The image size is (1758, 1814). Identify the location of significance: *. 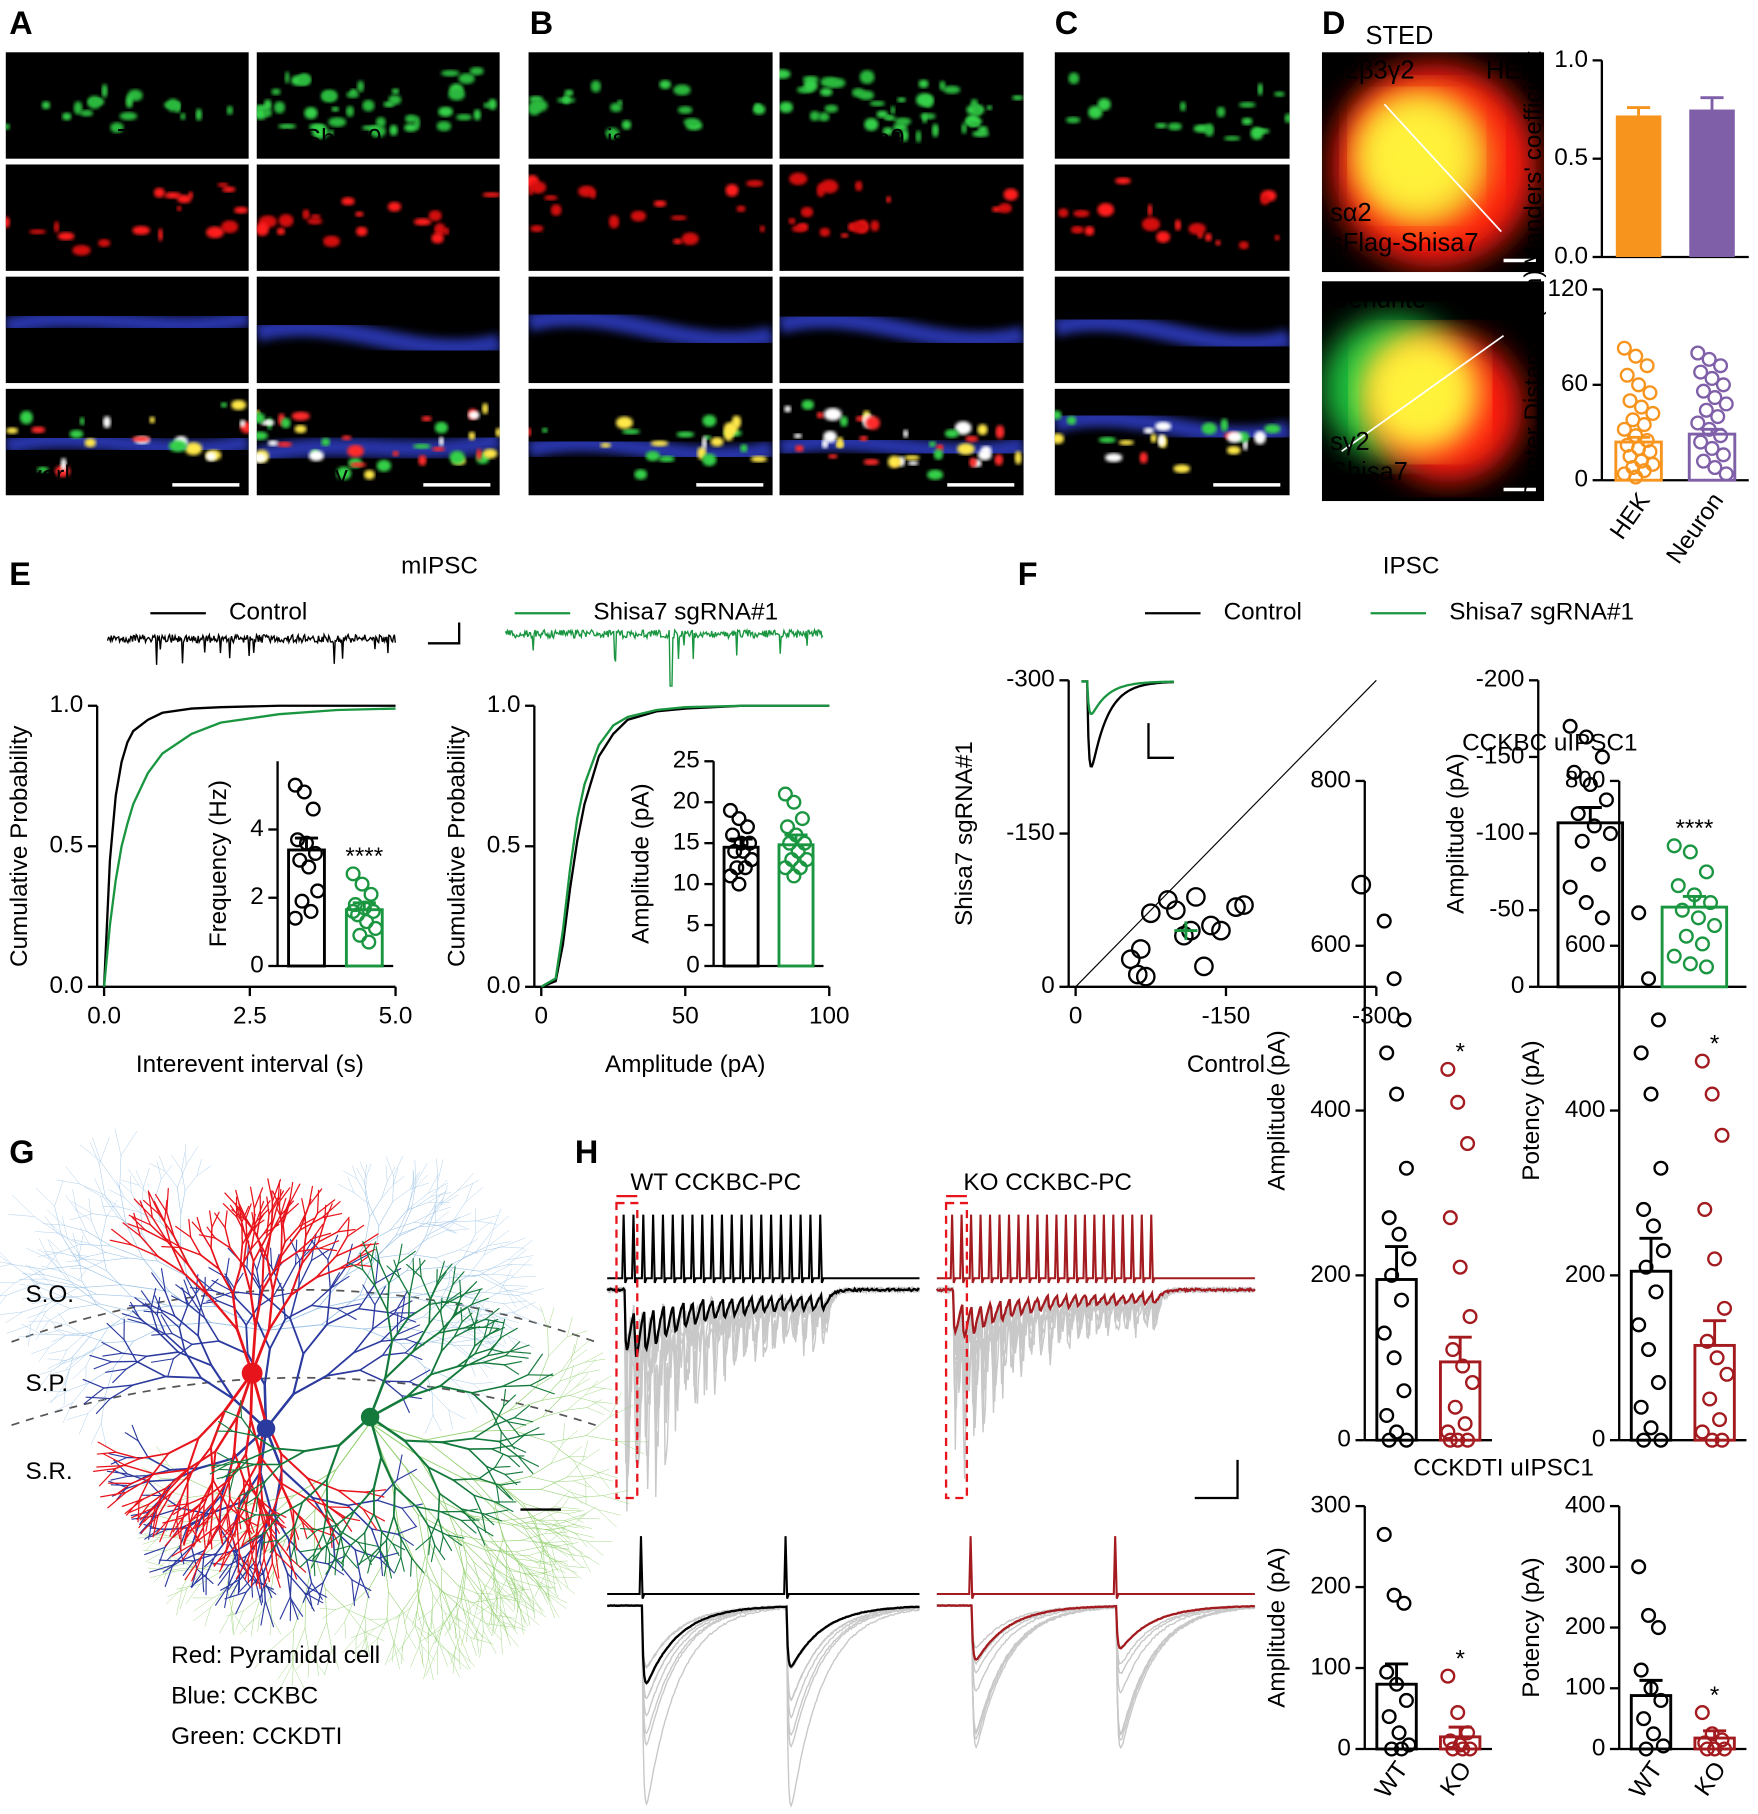
(1460, 1658).